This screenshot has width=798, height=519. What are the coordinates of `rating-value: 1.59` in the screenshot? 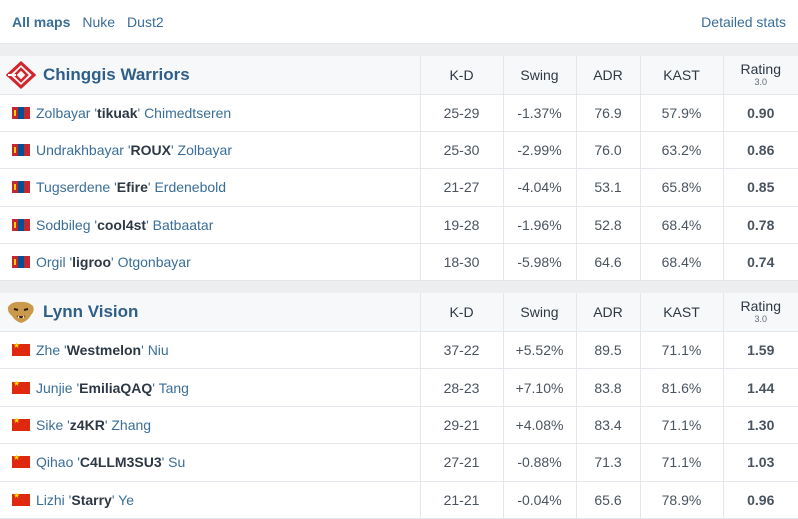 It's located at (760, 350).